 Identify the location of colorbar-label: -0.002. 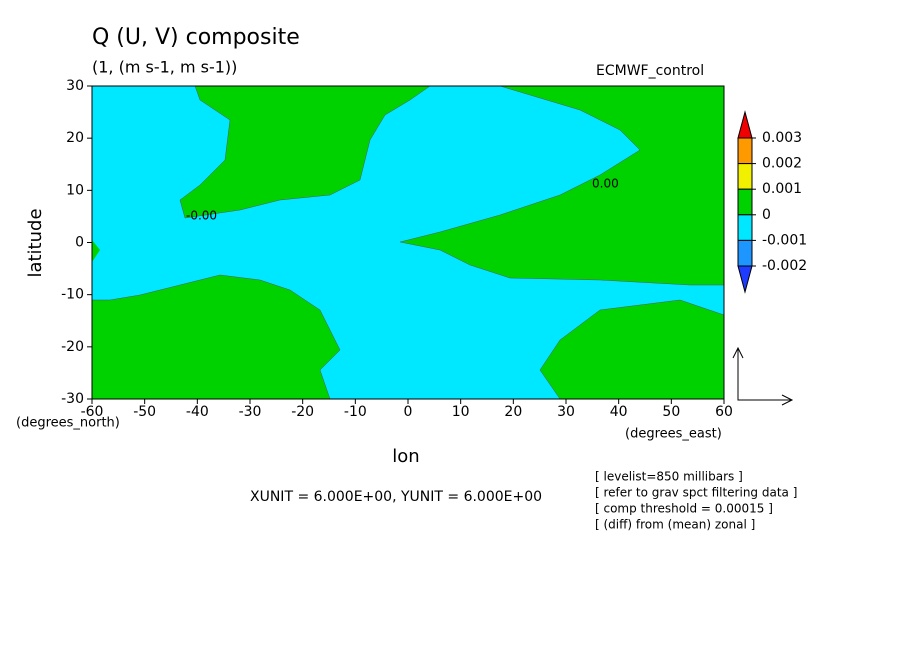
(784, 266).